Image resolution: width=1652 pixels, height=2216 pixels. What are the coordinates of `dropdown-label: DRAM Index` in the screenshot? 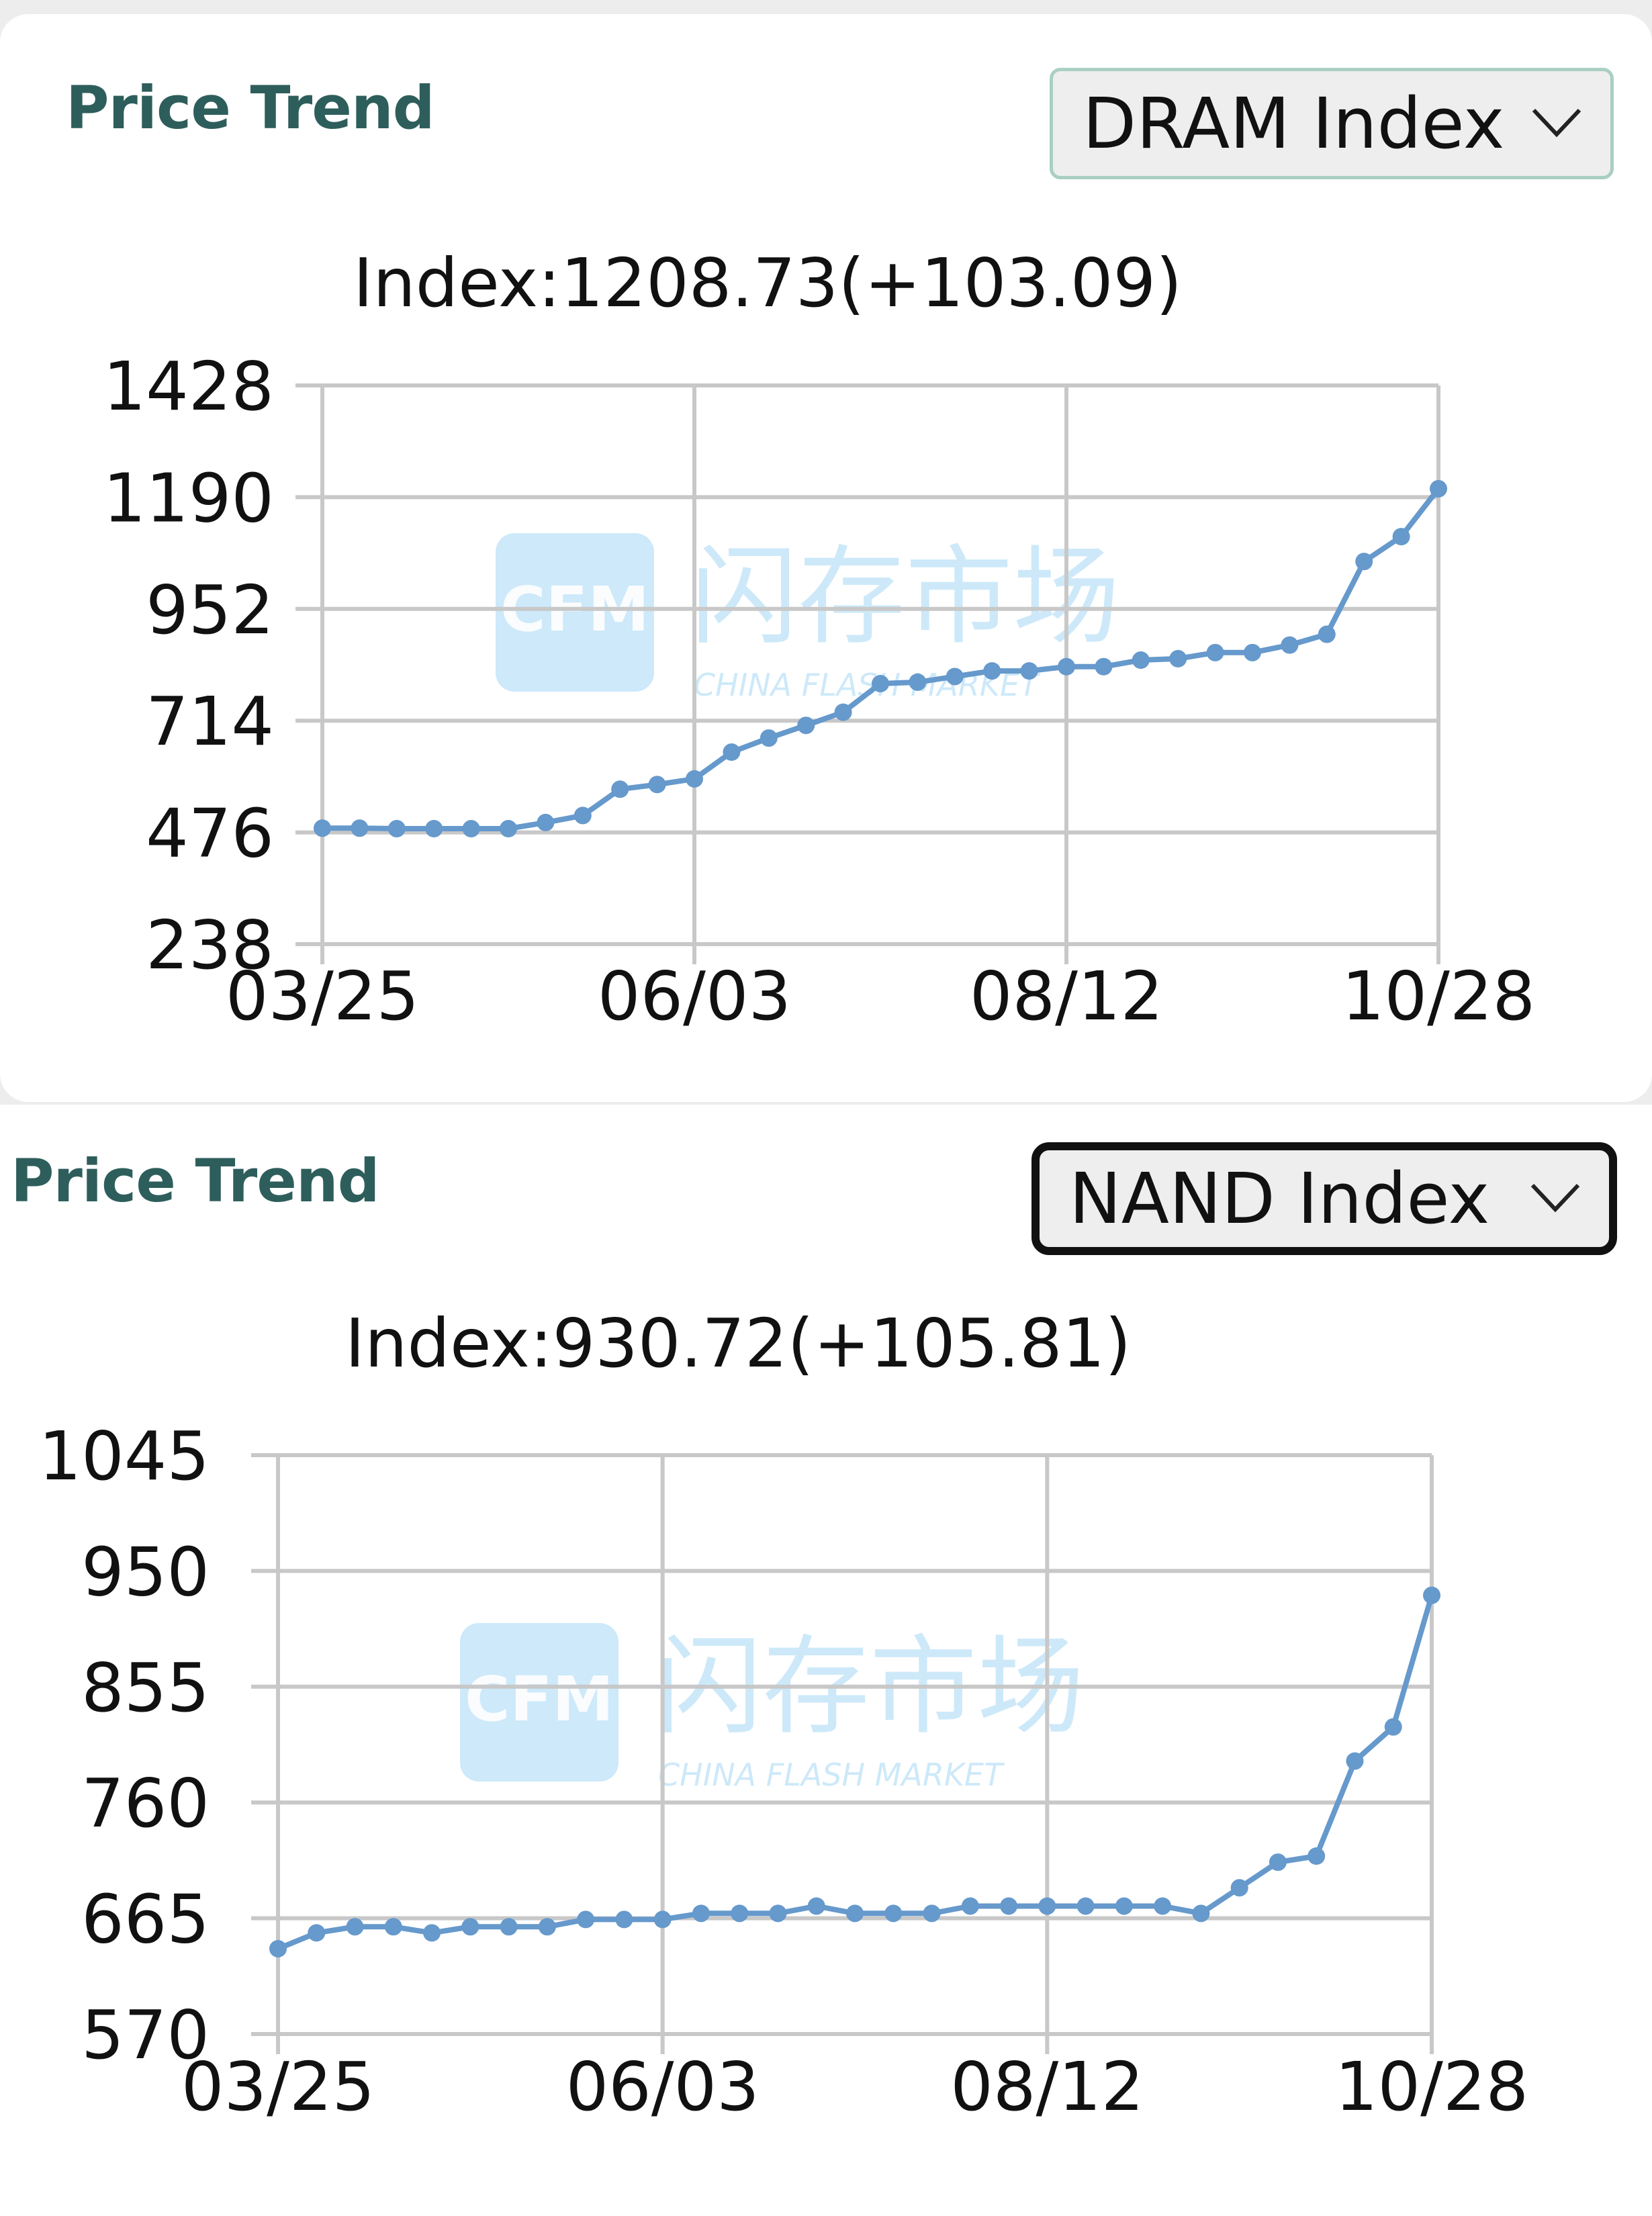 It's located at (1294, 124).